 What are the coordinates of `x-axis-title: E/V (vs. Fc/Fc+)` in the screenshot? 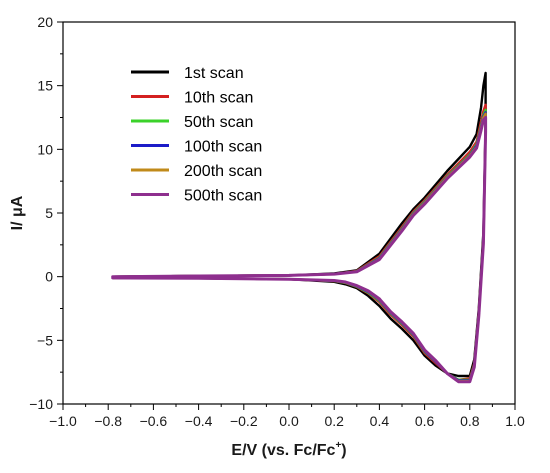 It's located at (288, 449).